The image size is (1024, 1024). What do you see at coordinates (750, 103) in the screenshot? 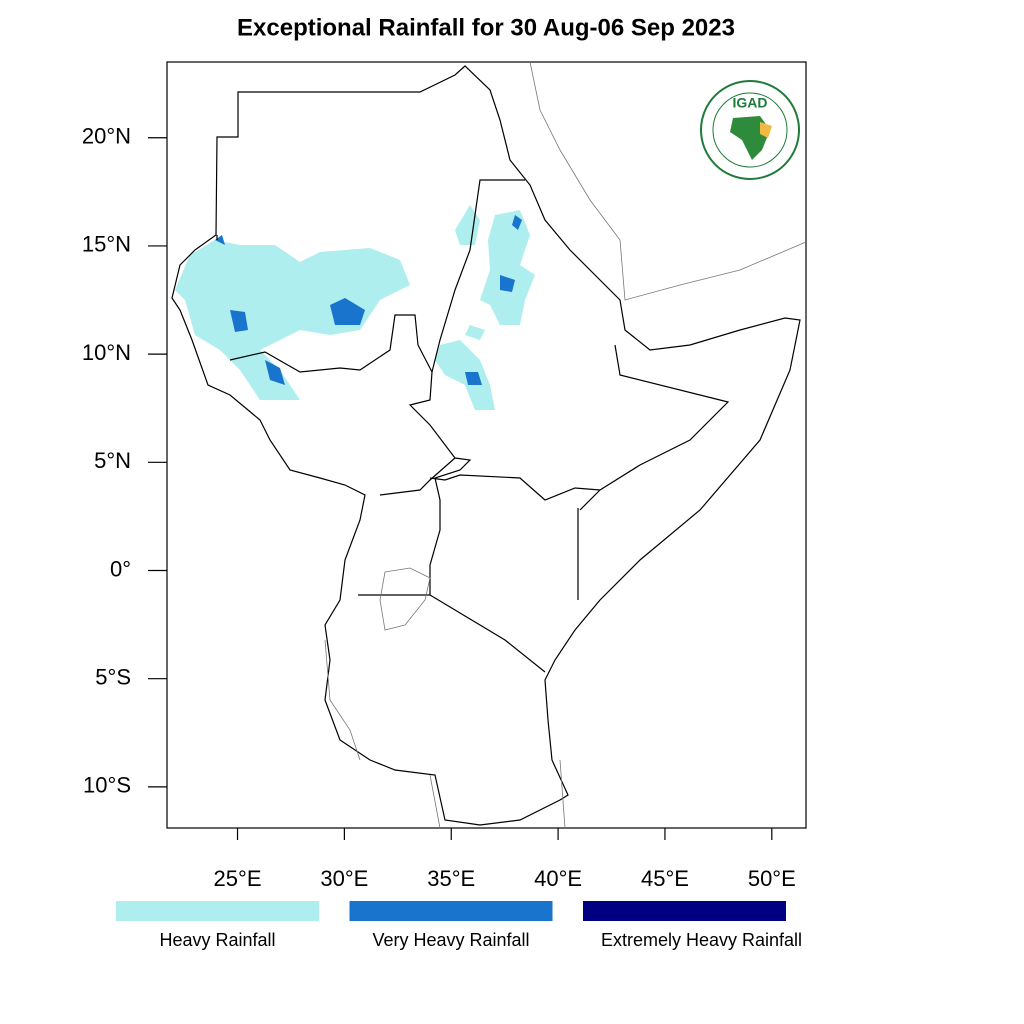
I see `logo-text: IGAD` at bounding box center [750, 103].